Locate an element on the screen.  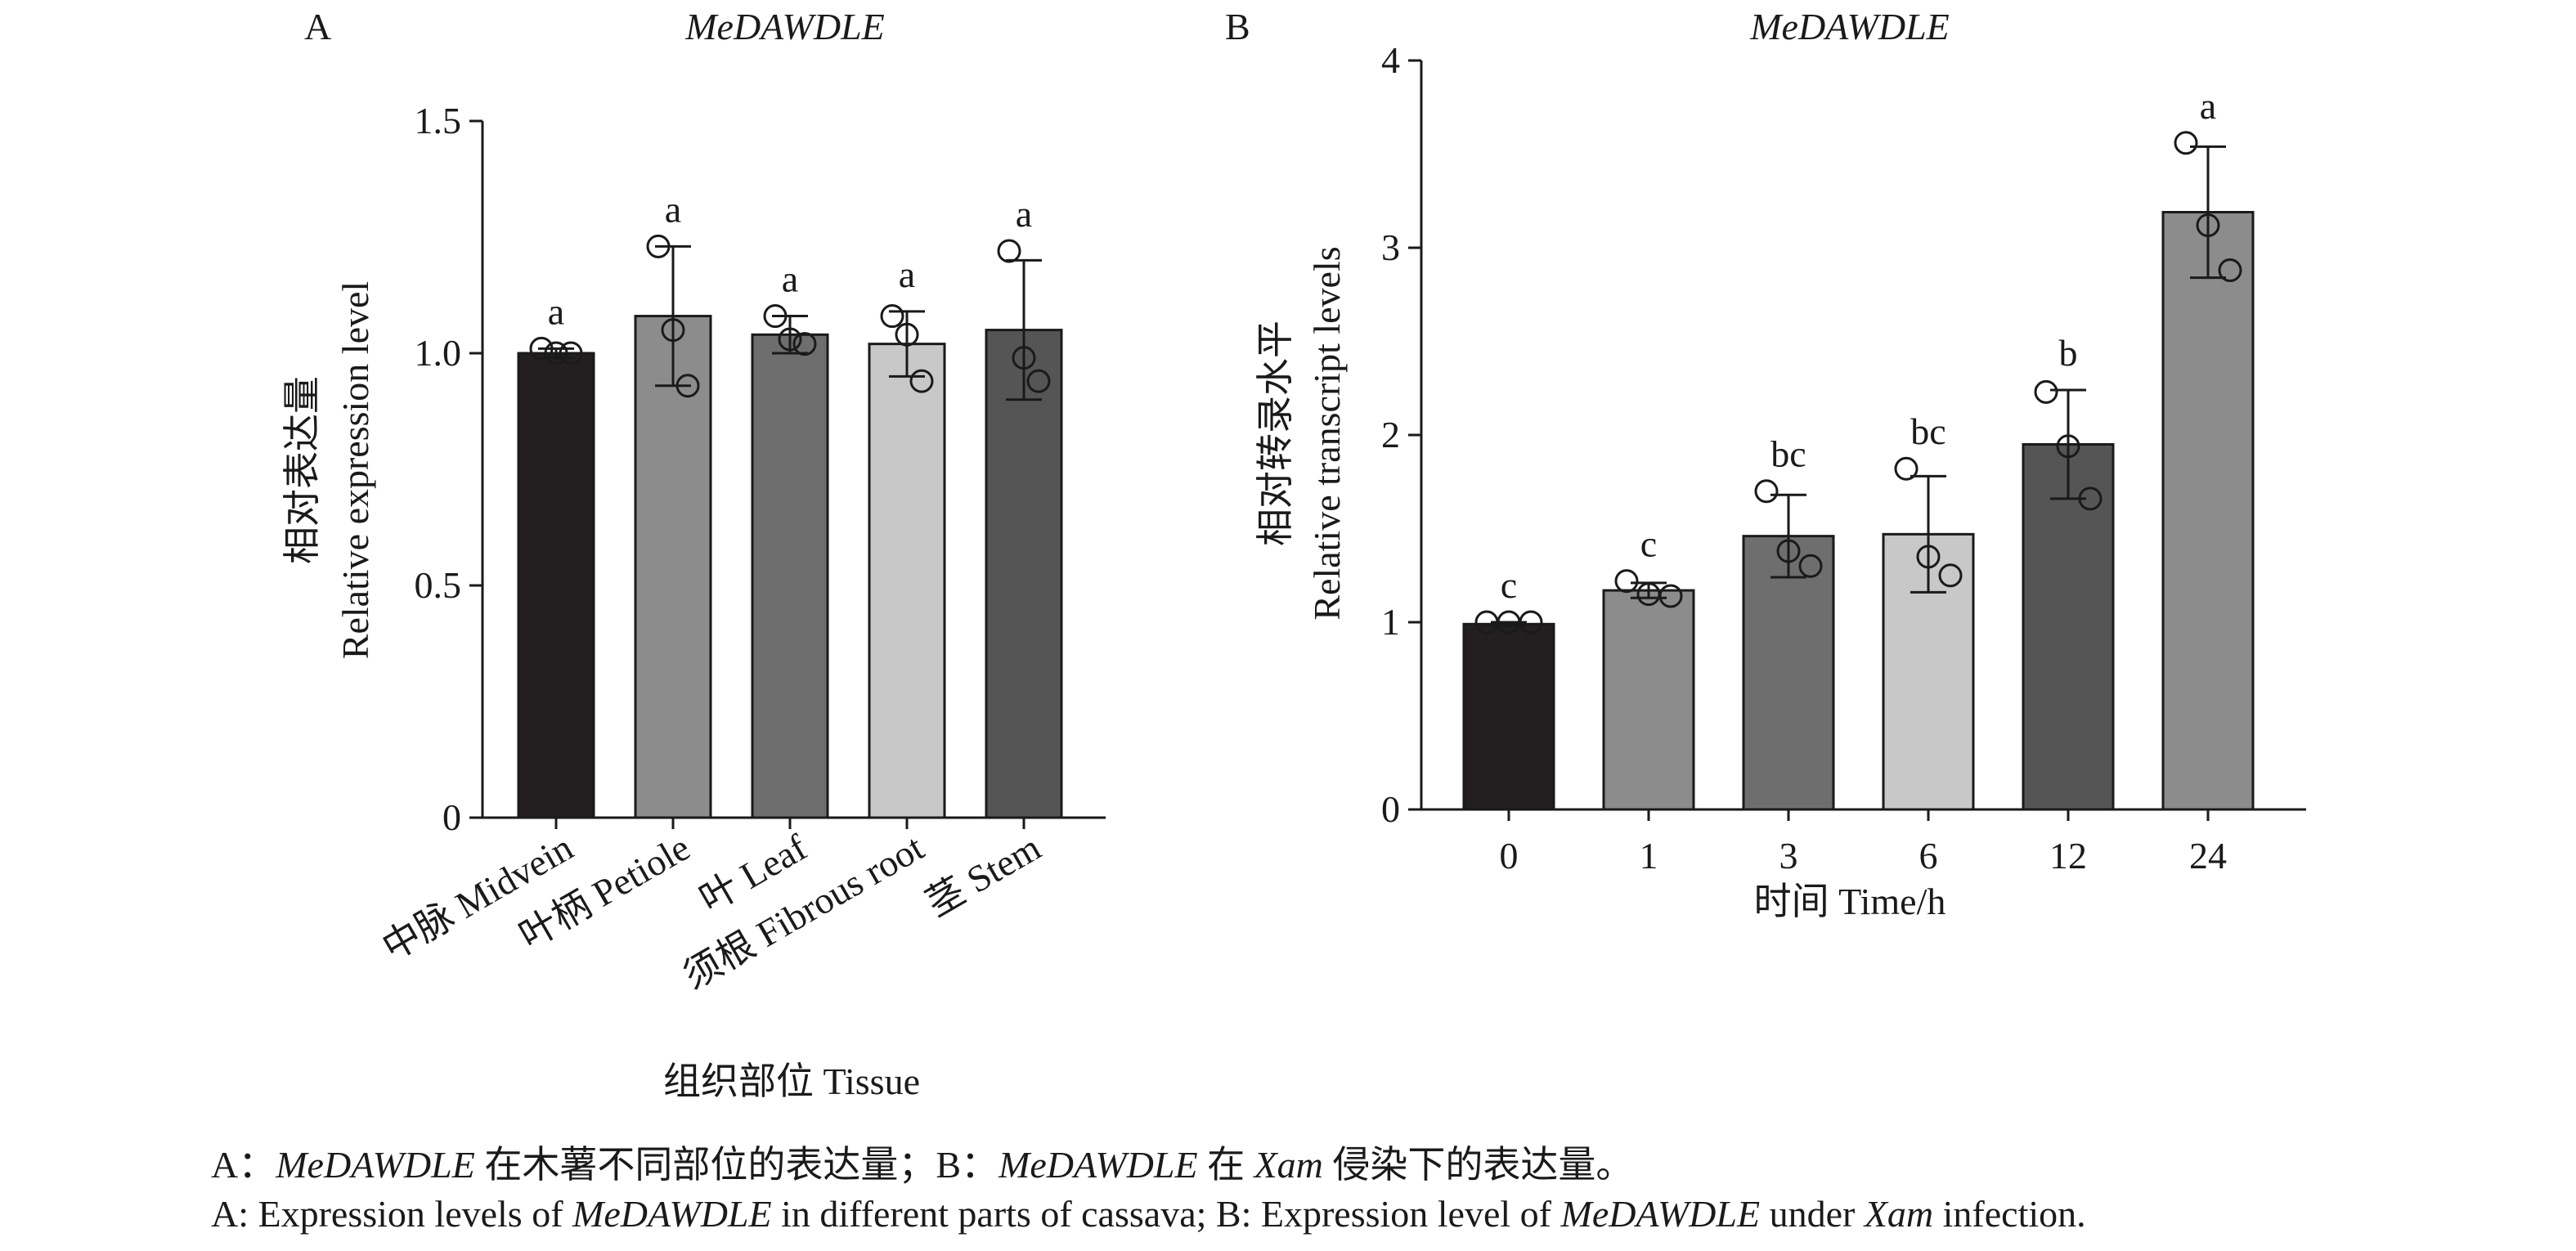
y-tick-label: 2 is located at coordinates (1390, 434).